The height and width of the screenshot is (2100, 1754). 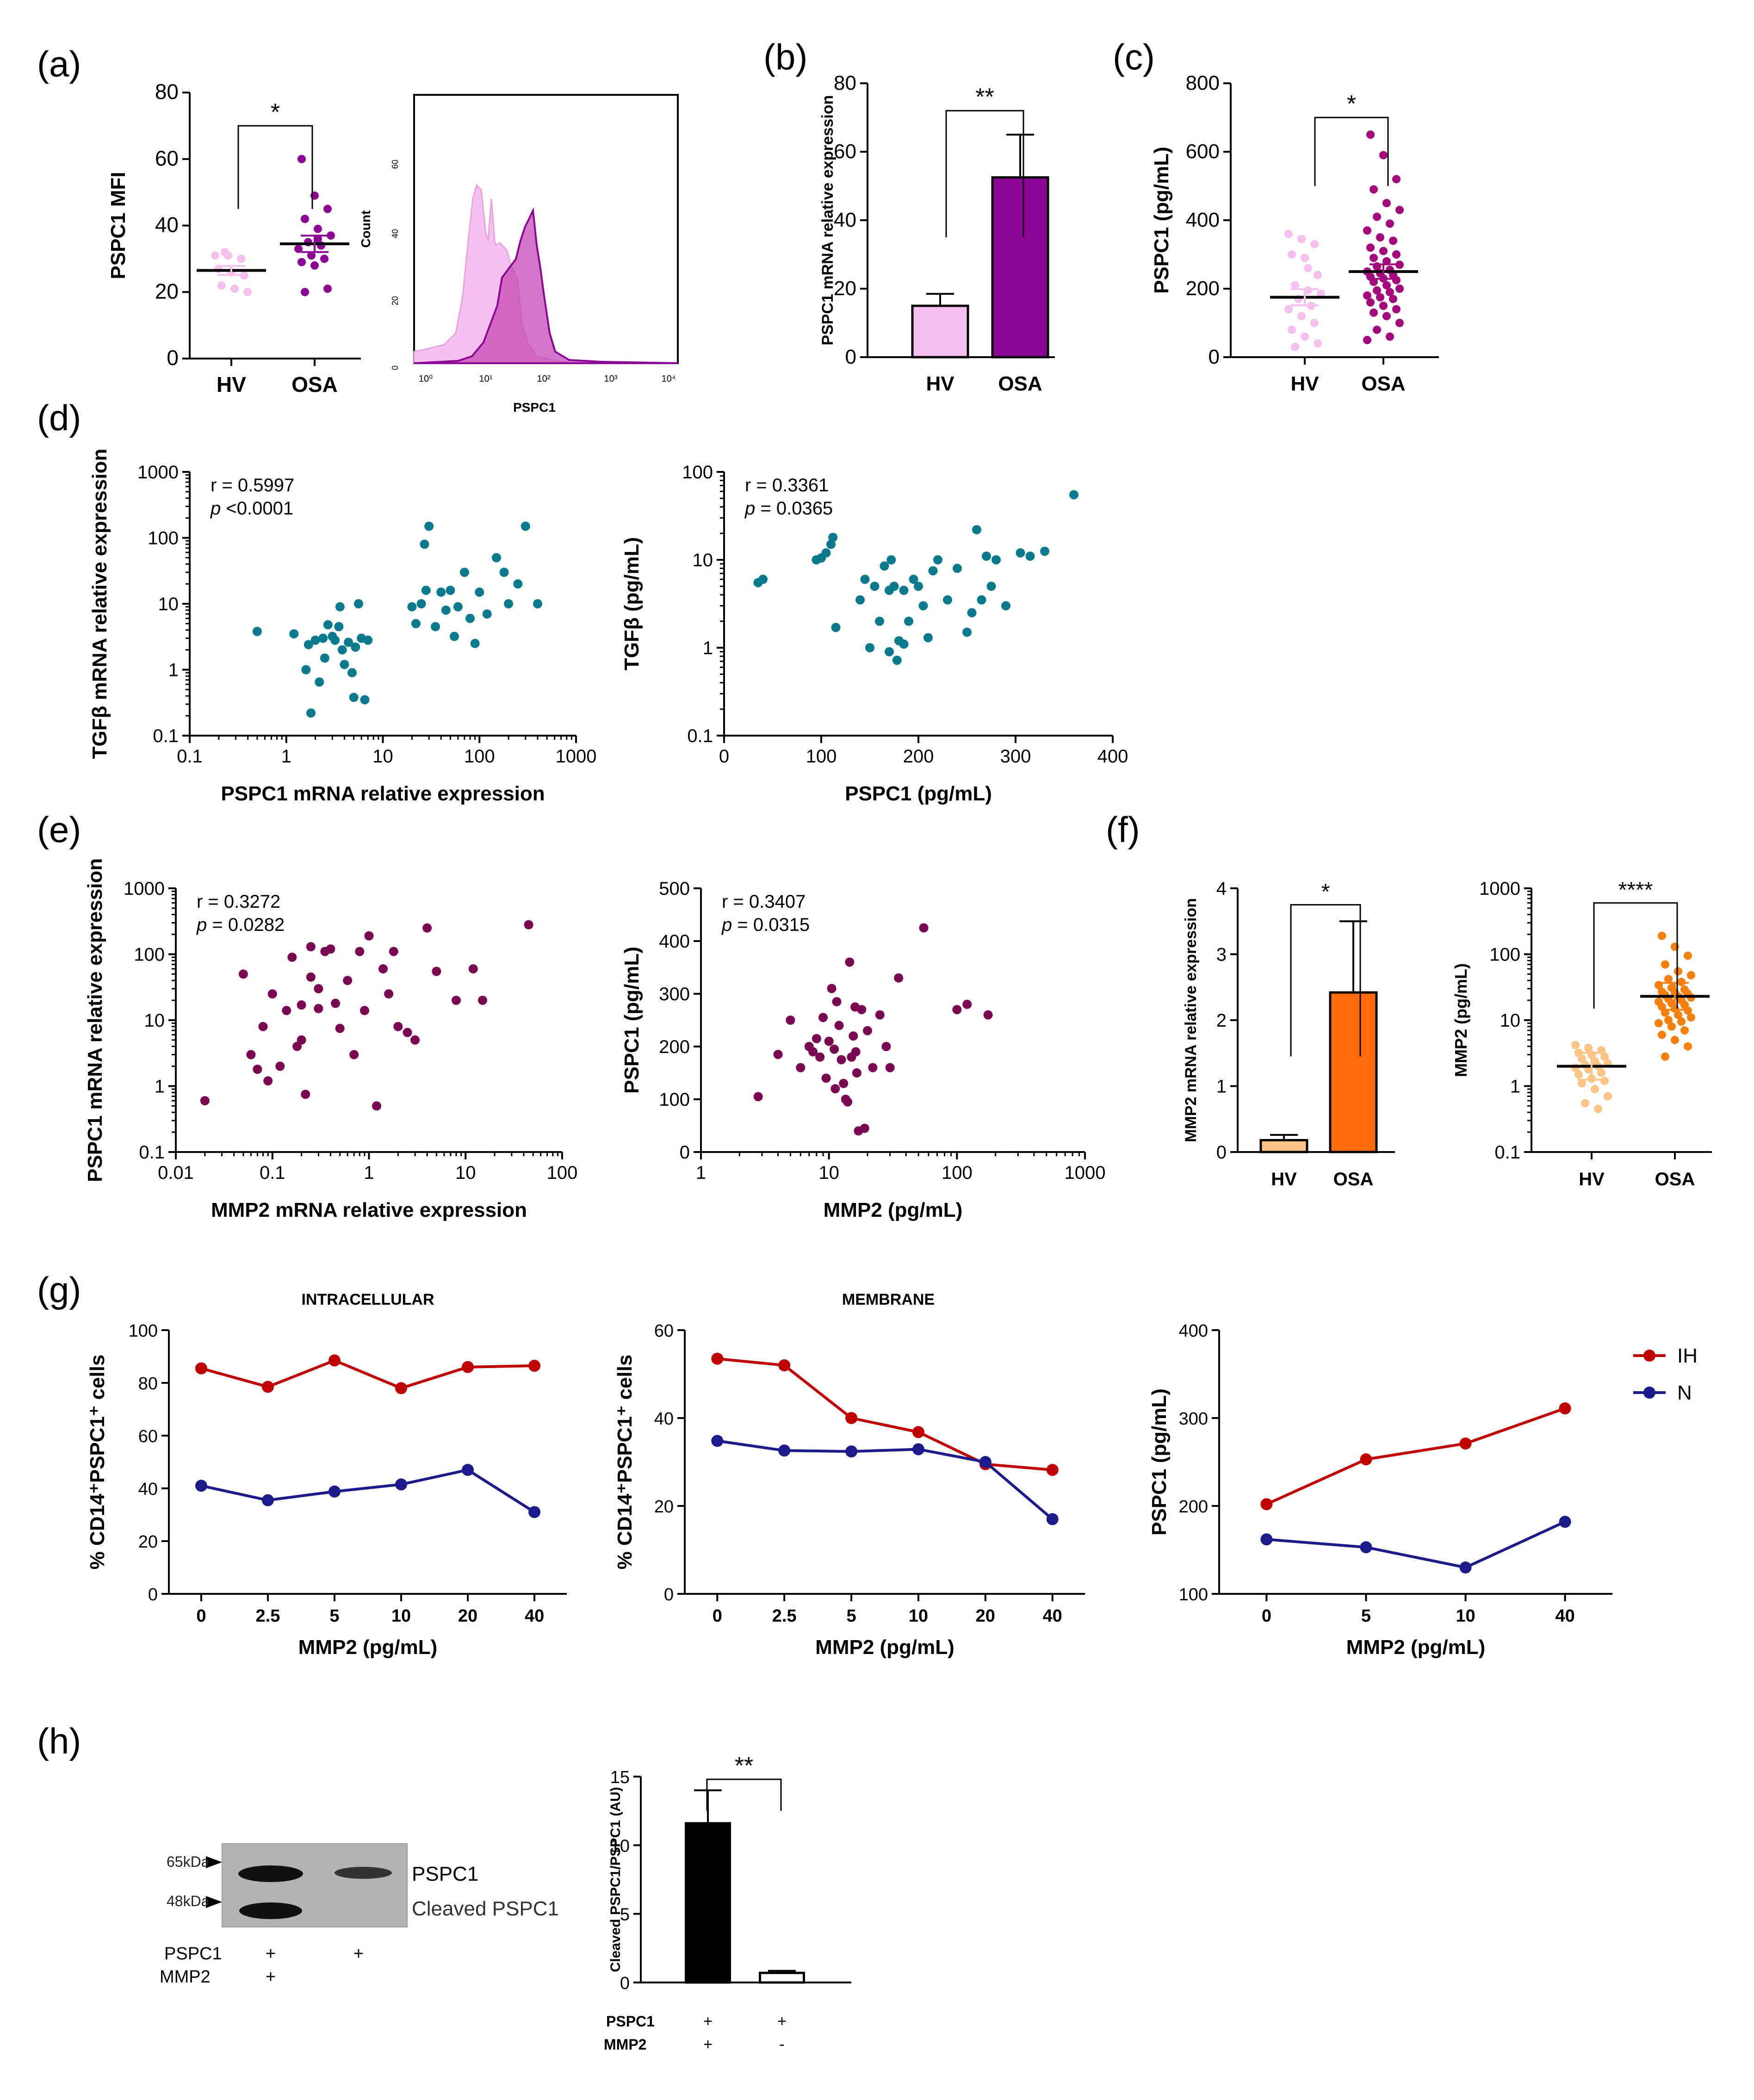 What do you see at coordinates (166, 736) in the screenshot?
I see `y-tick-label: 0.1` at bounding box center [166, 736].